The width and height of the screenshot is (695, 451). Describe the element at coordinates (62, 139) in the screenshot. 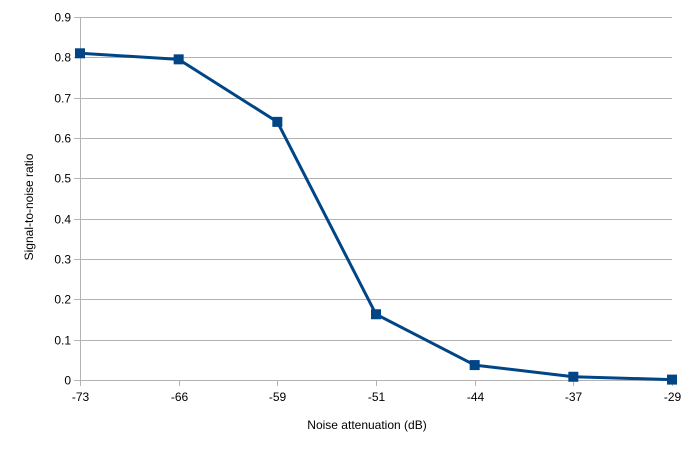

I see `y-tick-label: 0.6` at that location.